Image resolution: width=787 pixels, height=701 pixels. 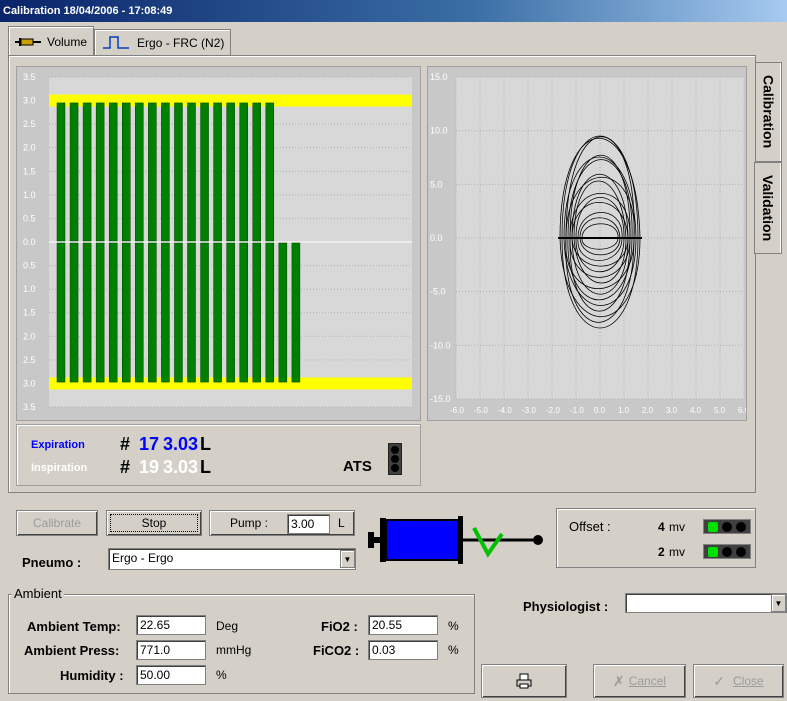 What do you see at coordinates (438, 292) in the screenshot?
I see `y-tick-label: -5.0` at bounding box center [438, 292].